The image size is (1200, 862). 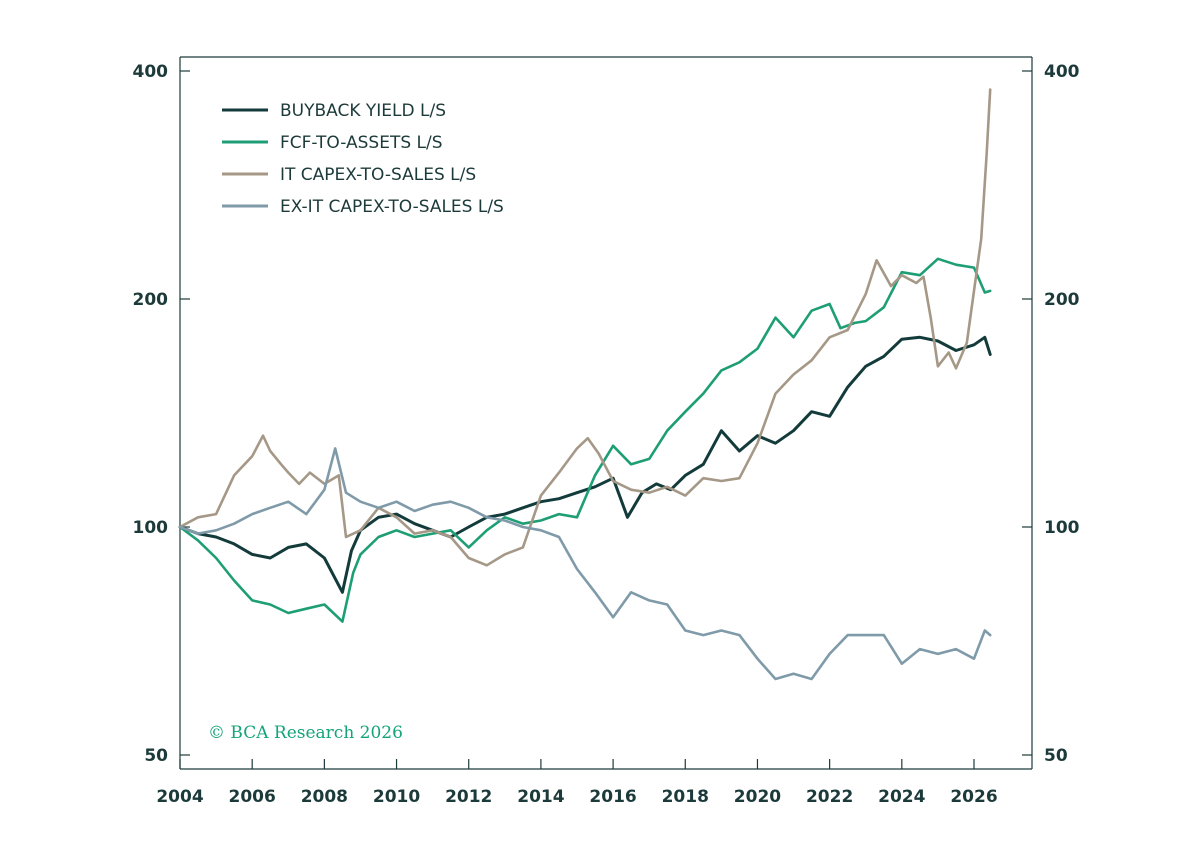 What do you see at coordinates (612, 797) in the screenshot?
I see `x-tick-label: 2016` at bounding box center [612, 797].